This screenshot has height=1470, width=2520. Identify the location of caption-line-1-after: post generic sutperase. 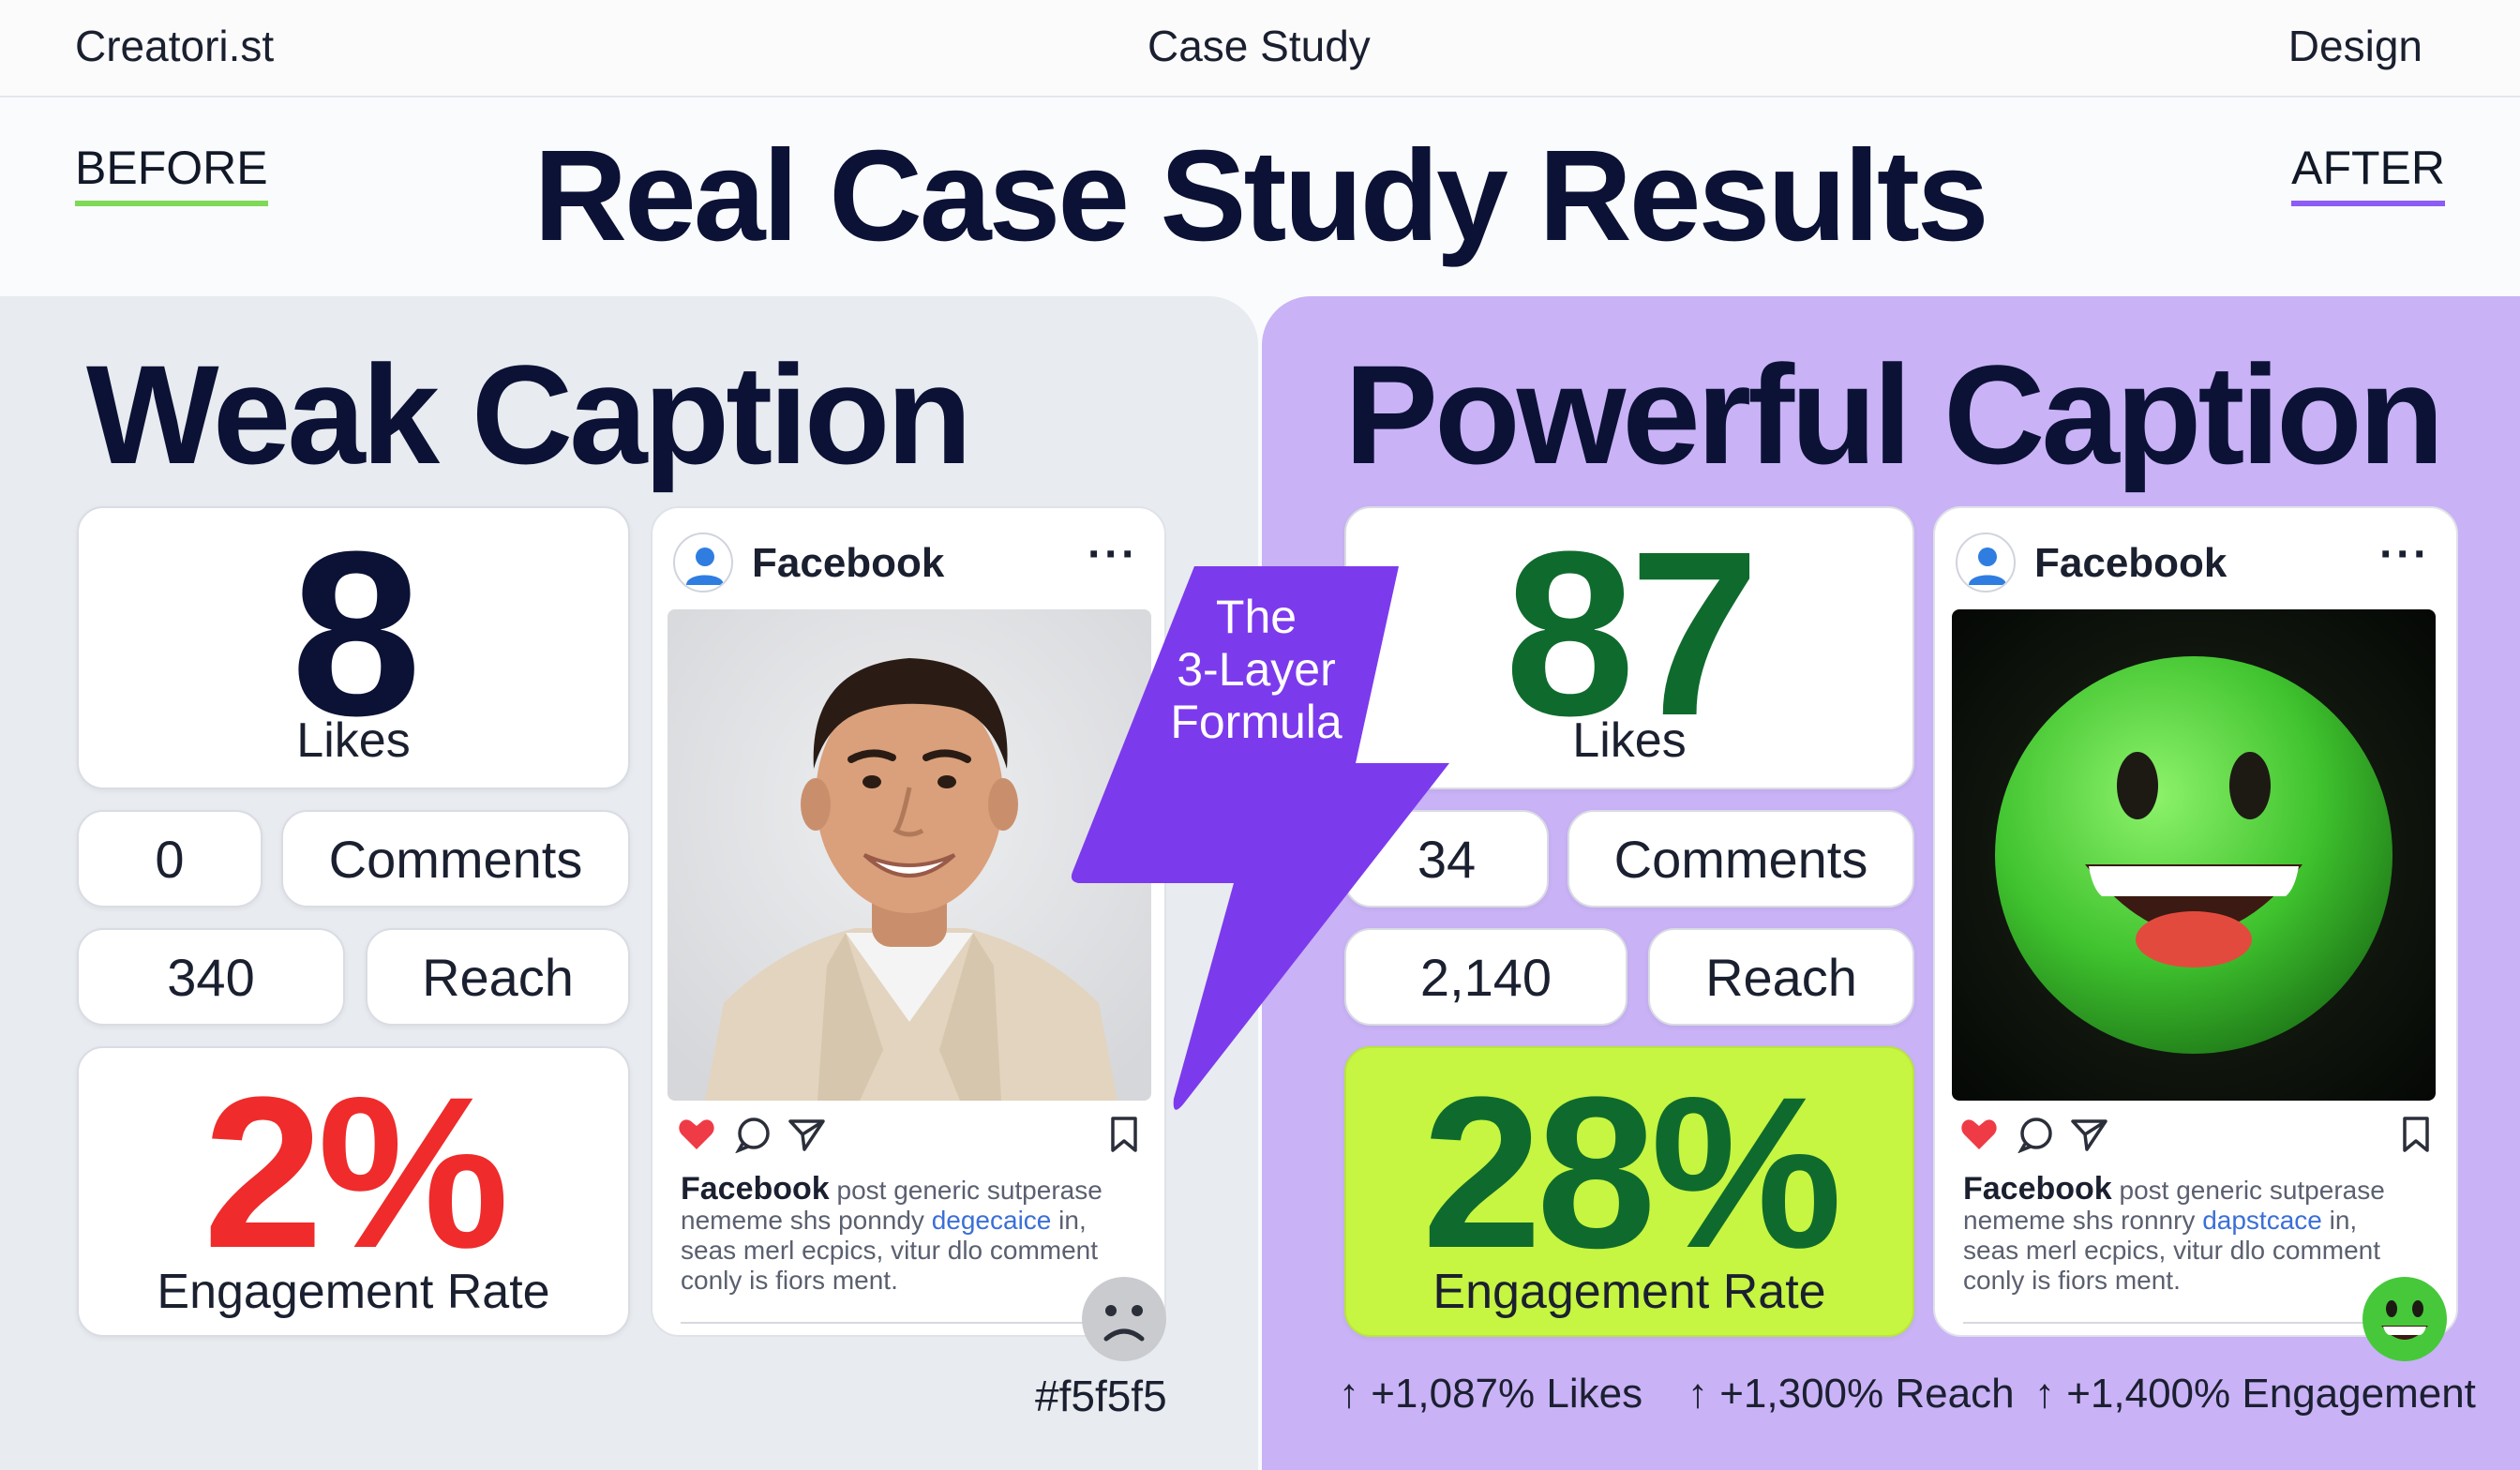
(2252, 1190).